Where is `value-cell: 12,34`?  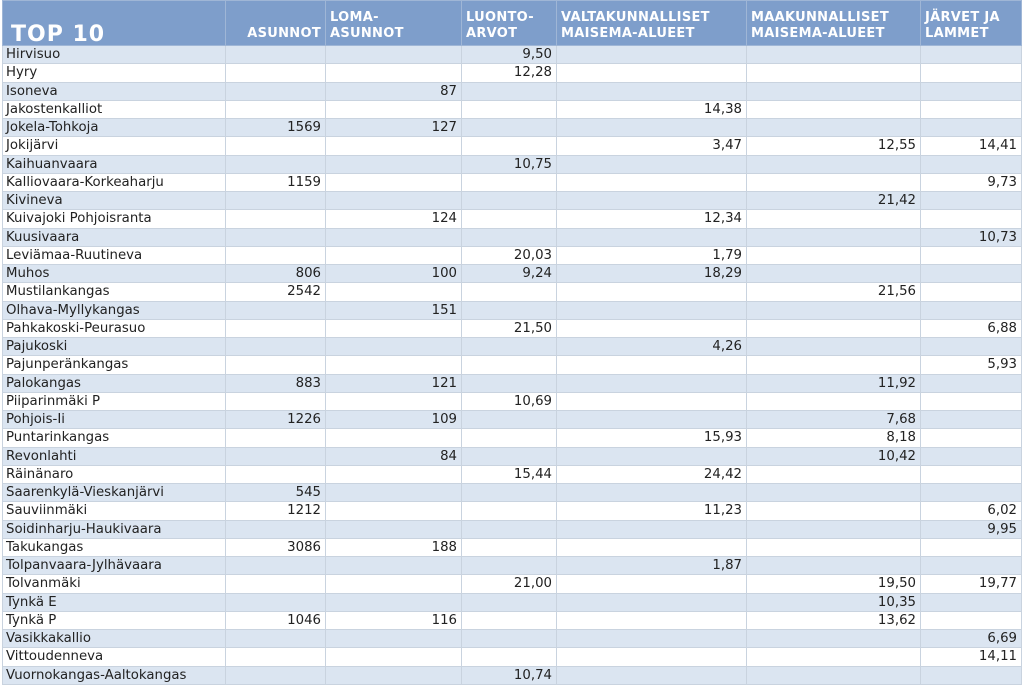 value-cell: 12,34 is located at coordinates (651, 219).